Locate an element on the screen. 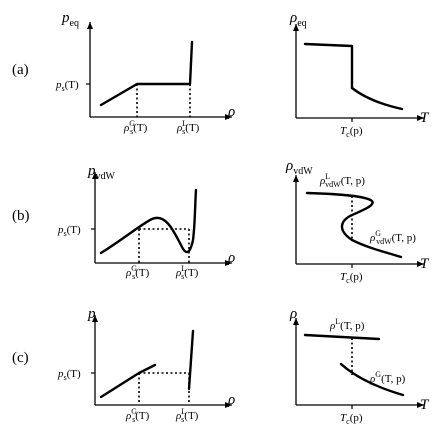 The width and height of the screenshot is (444, 439). panel-b-left: pvdW ρ ps(T) ρG s(T) ρL s(T) is located at coordinates (146, 222).